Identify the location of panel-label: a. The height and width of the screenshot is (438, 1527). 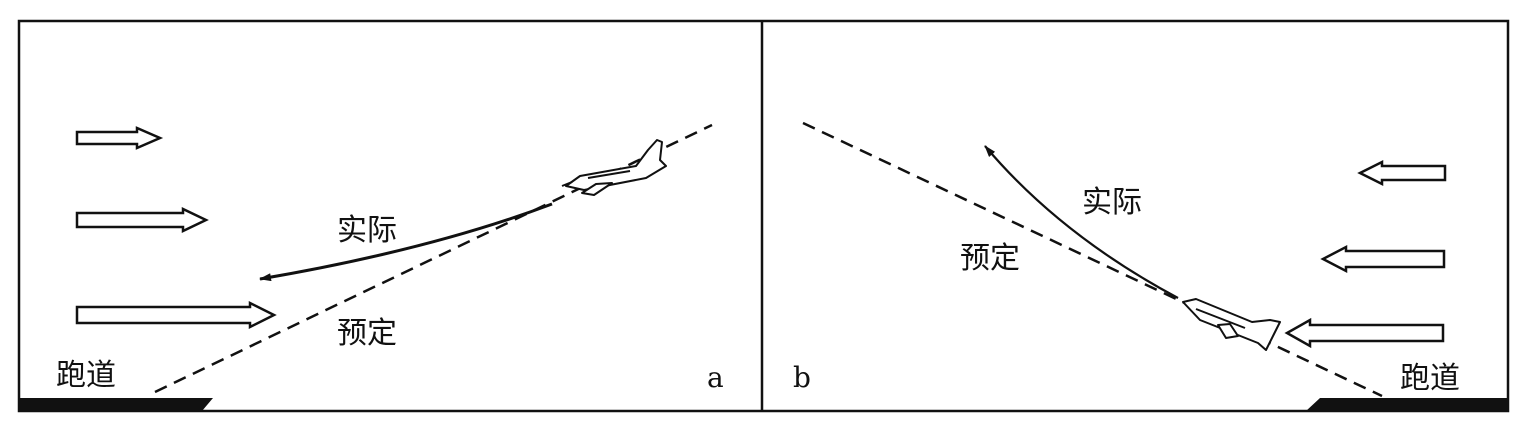
(715, 377).